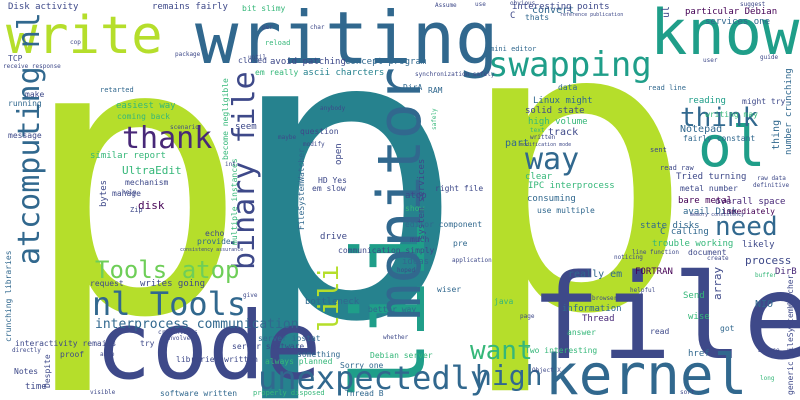  What do you see at coordinates (332, 180) in the screenshot?
I see `word-hd-yes: HD Yes` at bounding box center [332, 180].